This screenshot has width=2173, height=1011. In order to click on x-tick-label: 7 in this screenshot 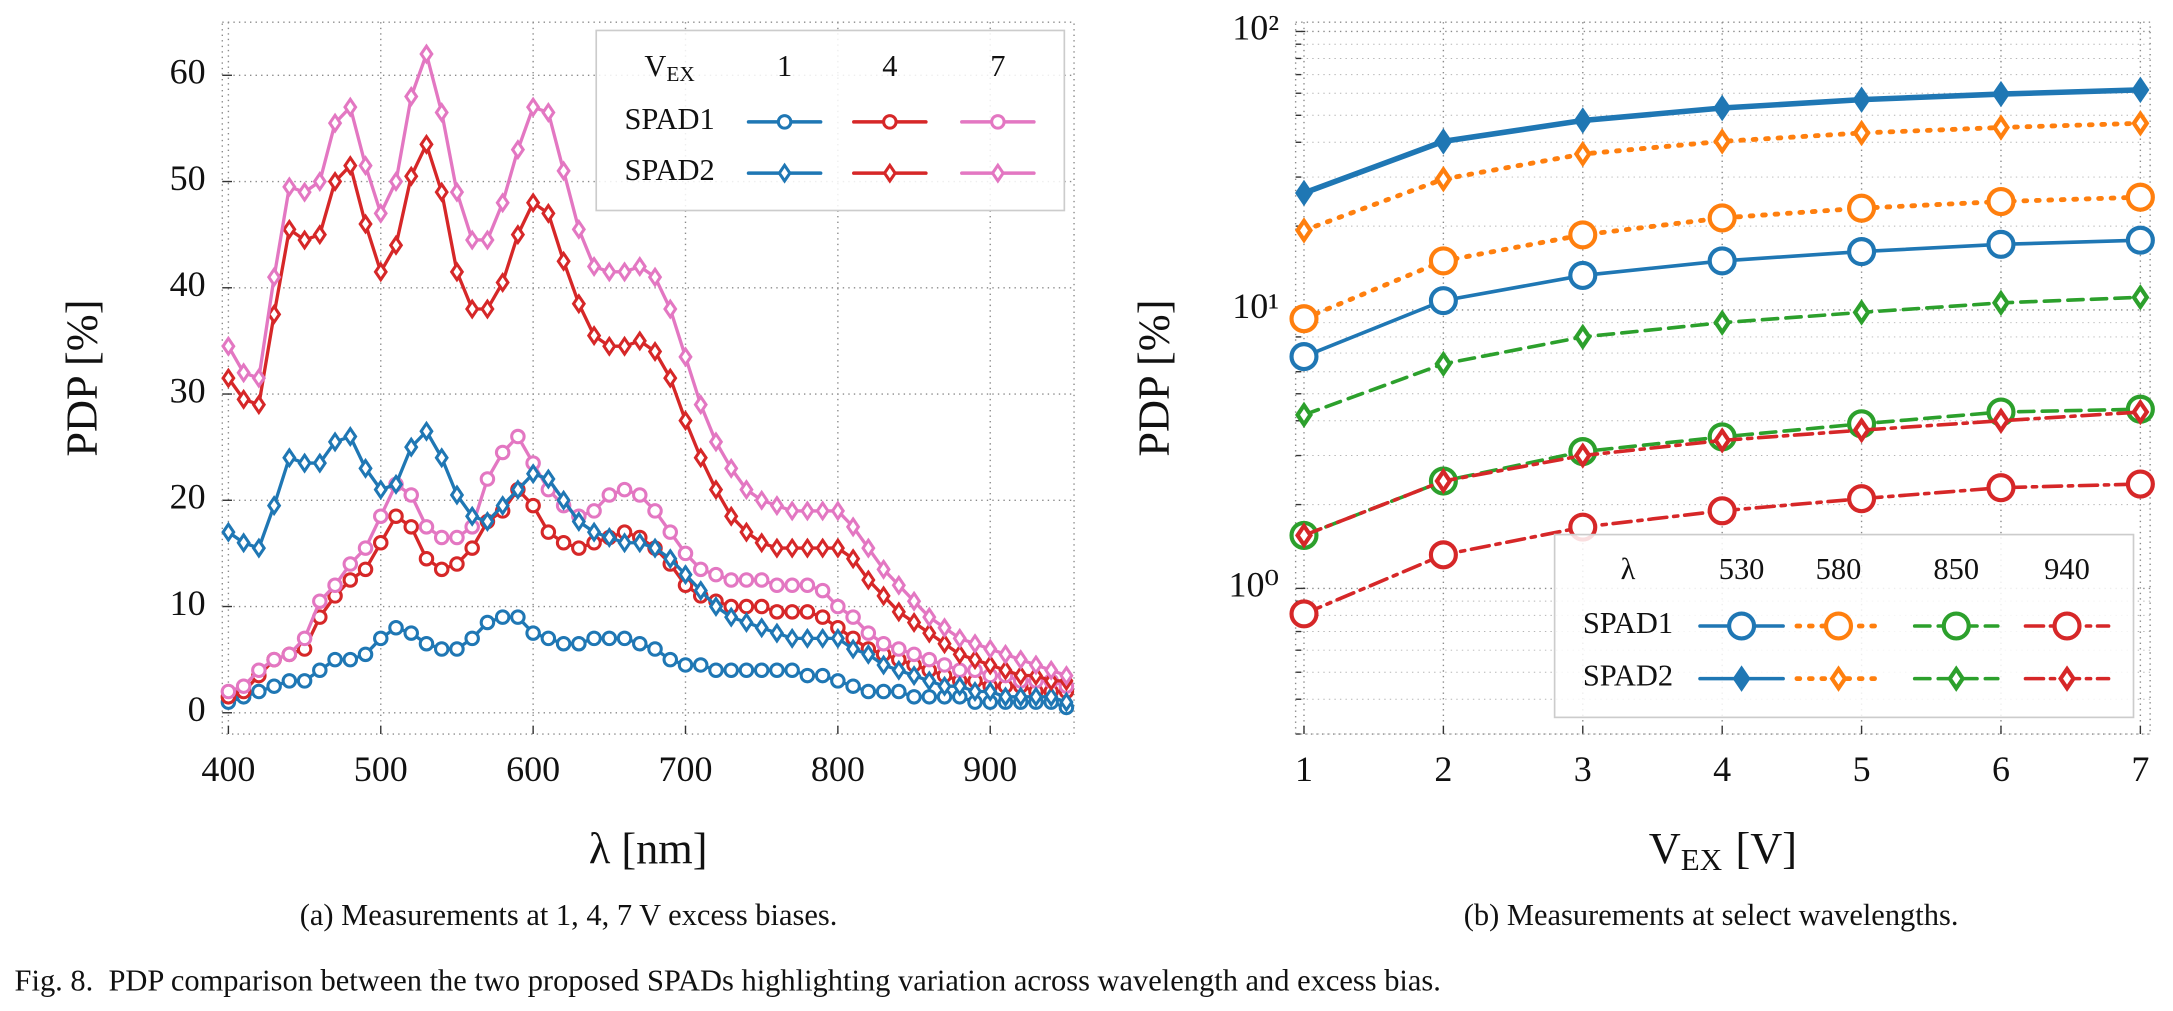, I will do `click(2140, 769)`.